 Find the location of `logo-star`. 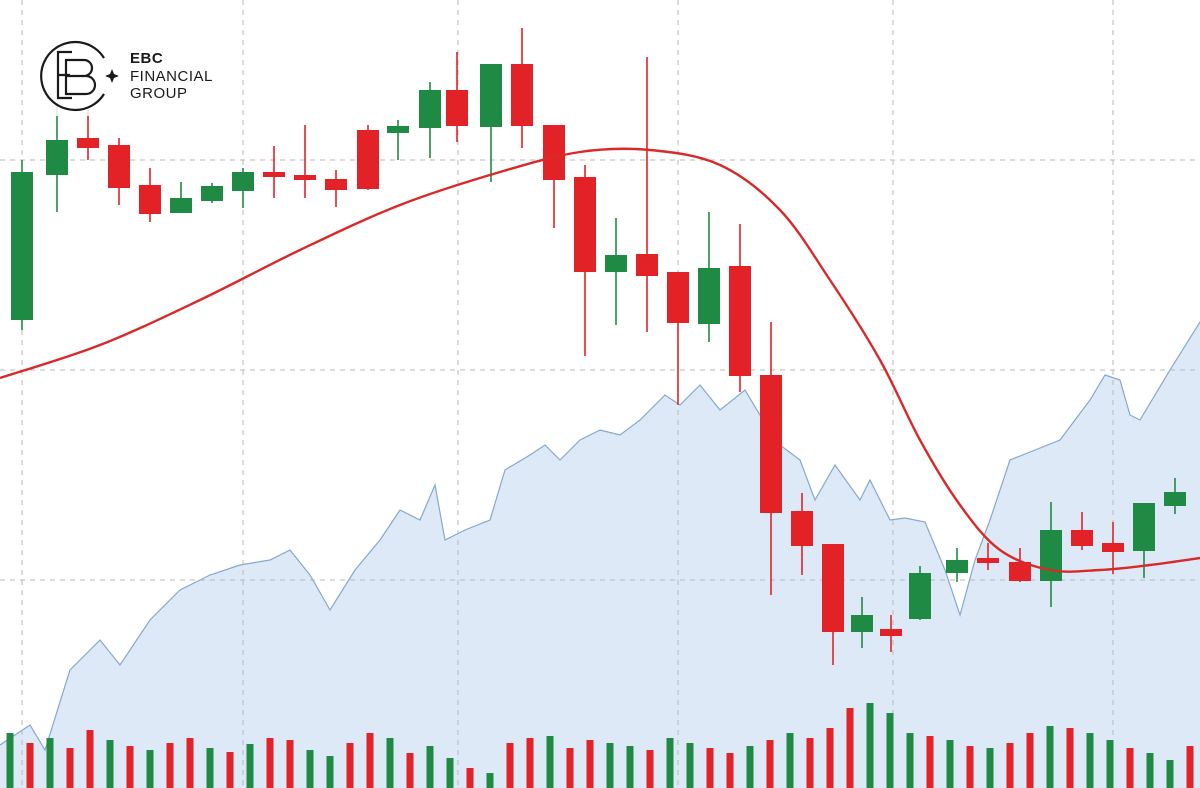

logo-star is located at coordinates (112, 76).